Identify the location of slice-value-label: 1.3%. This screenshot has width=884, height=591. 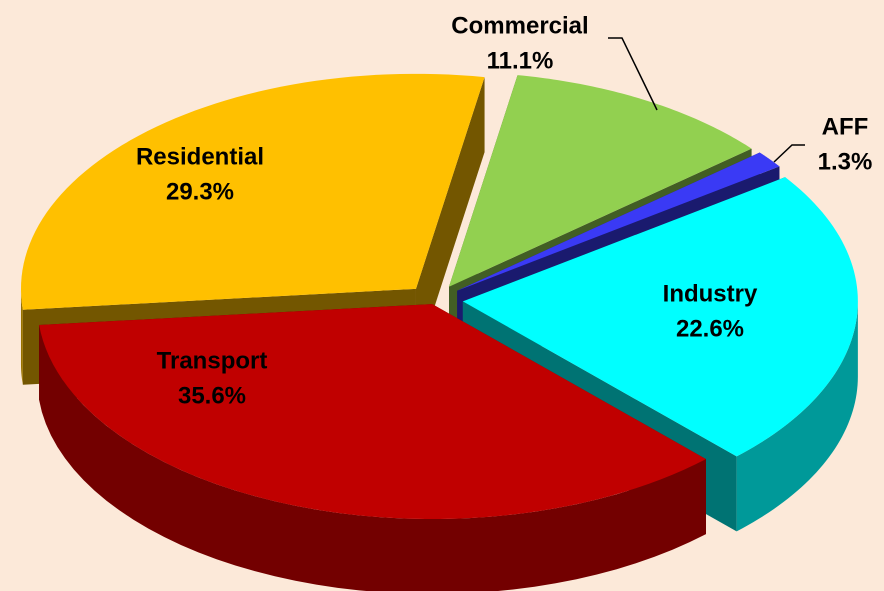
(845, 161).